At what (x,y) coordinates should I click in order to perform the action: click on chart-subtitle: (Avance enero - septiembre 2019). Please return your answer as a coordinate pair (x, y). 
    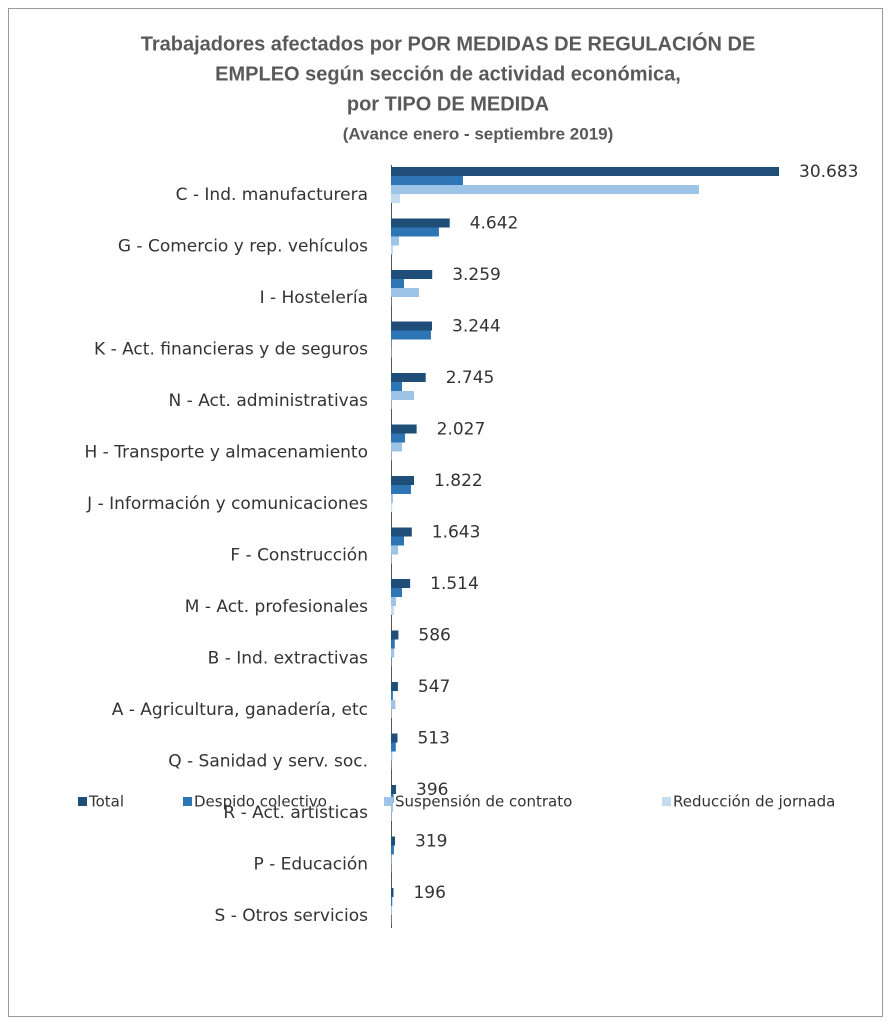
    Looking at the image, I should click on (478, 133).